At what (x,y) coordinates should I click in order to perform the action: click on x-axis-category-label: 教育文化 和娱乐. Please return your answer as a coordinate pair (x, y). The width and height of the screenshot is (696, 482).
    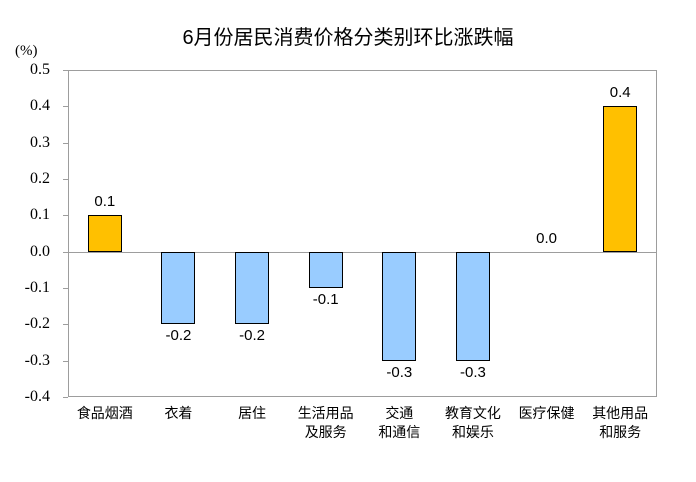
    Looking at the image, I should click on (472, 422).